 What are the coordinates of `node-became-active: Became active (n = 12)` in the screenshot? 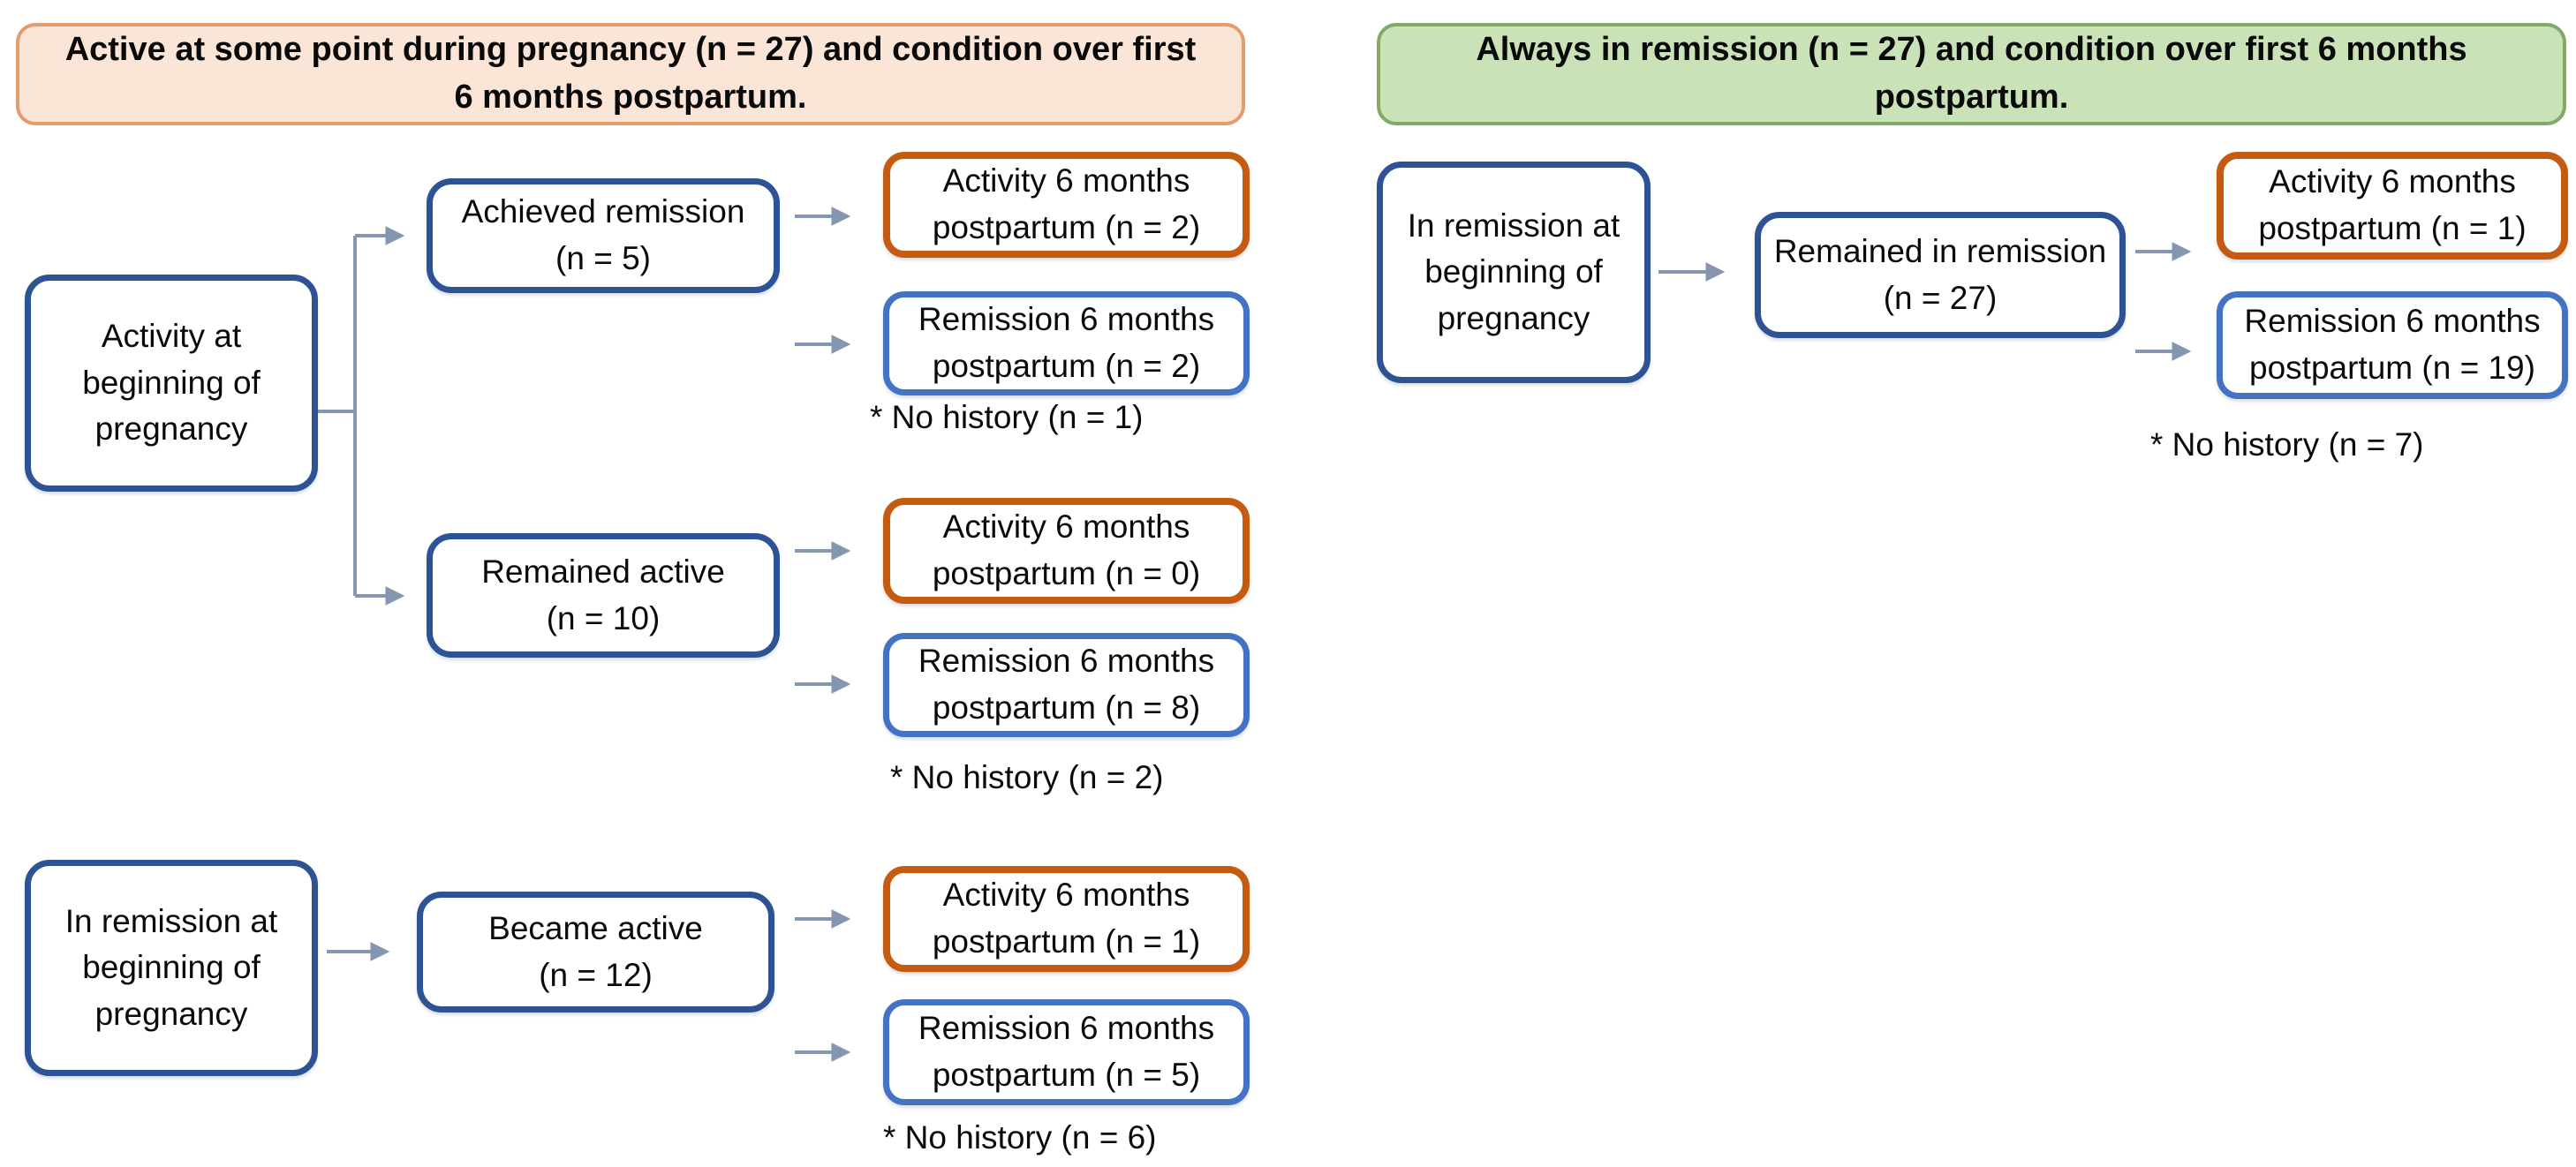 It's located at (595, 952).